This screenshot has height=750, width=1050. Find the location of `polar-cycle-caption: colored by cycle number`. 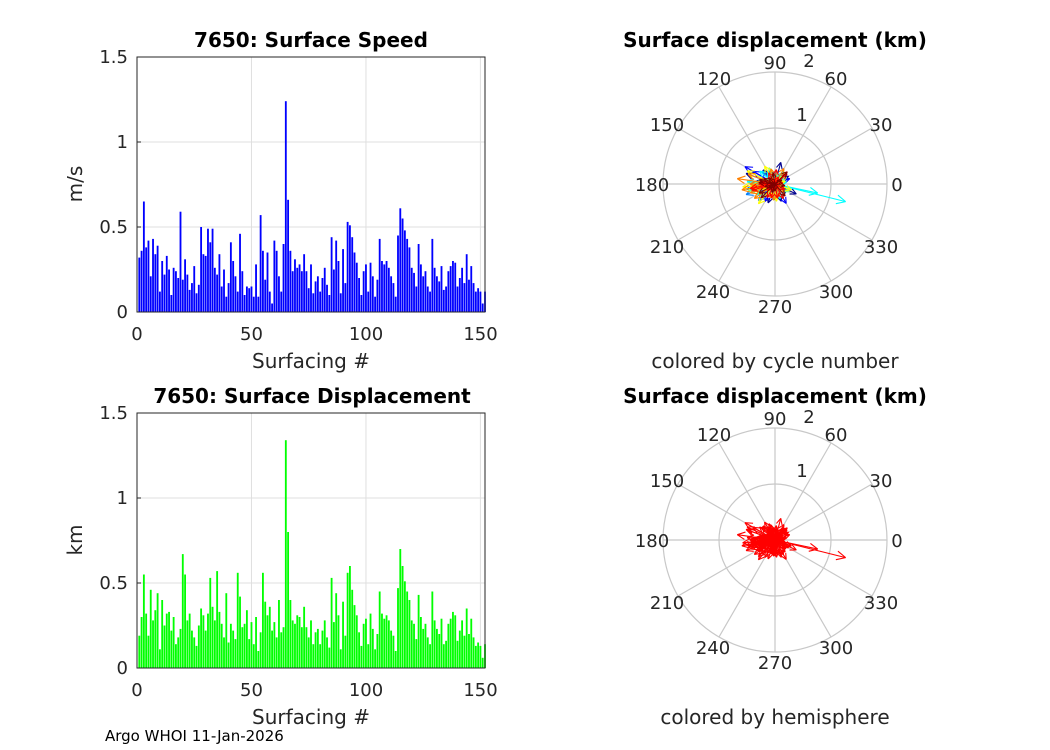

polar-cycle-caption: colored by cycle number is located at coordinates (775, 361).